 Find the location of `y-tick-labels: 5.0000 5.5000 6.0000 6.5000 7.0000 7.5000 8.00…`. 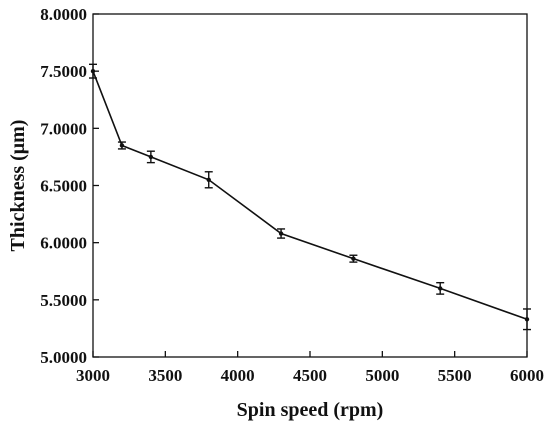

y-tick-labels: 5.0000 5.5000 6.0000 6.5000 7.0000 7.5000 8.00… is located at coordinates (63, 186).